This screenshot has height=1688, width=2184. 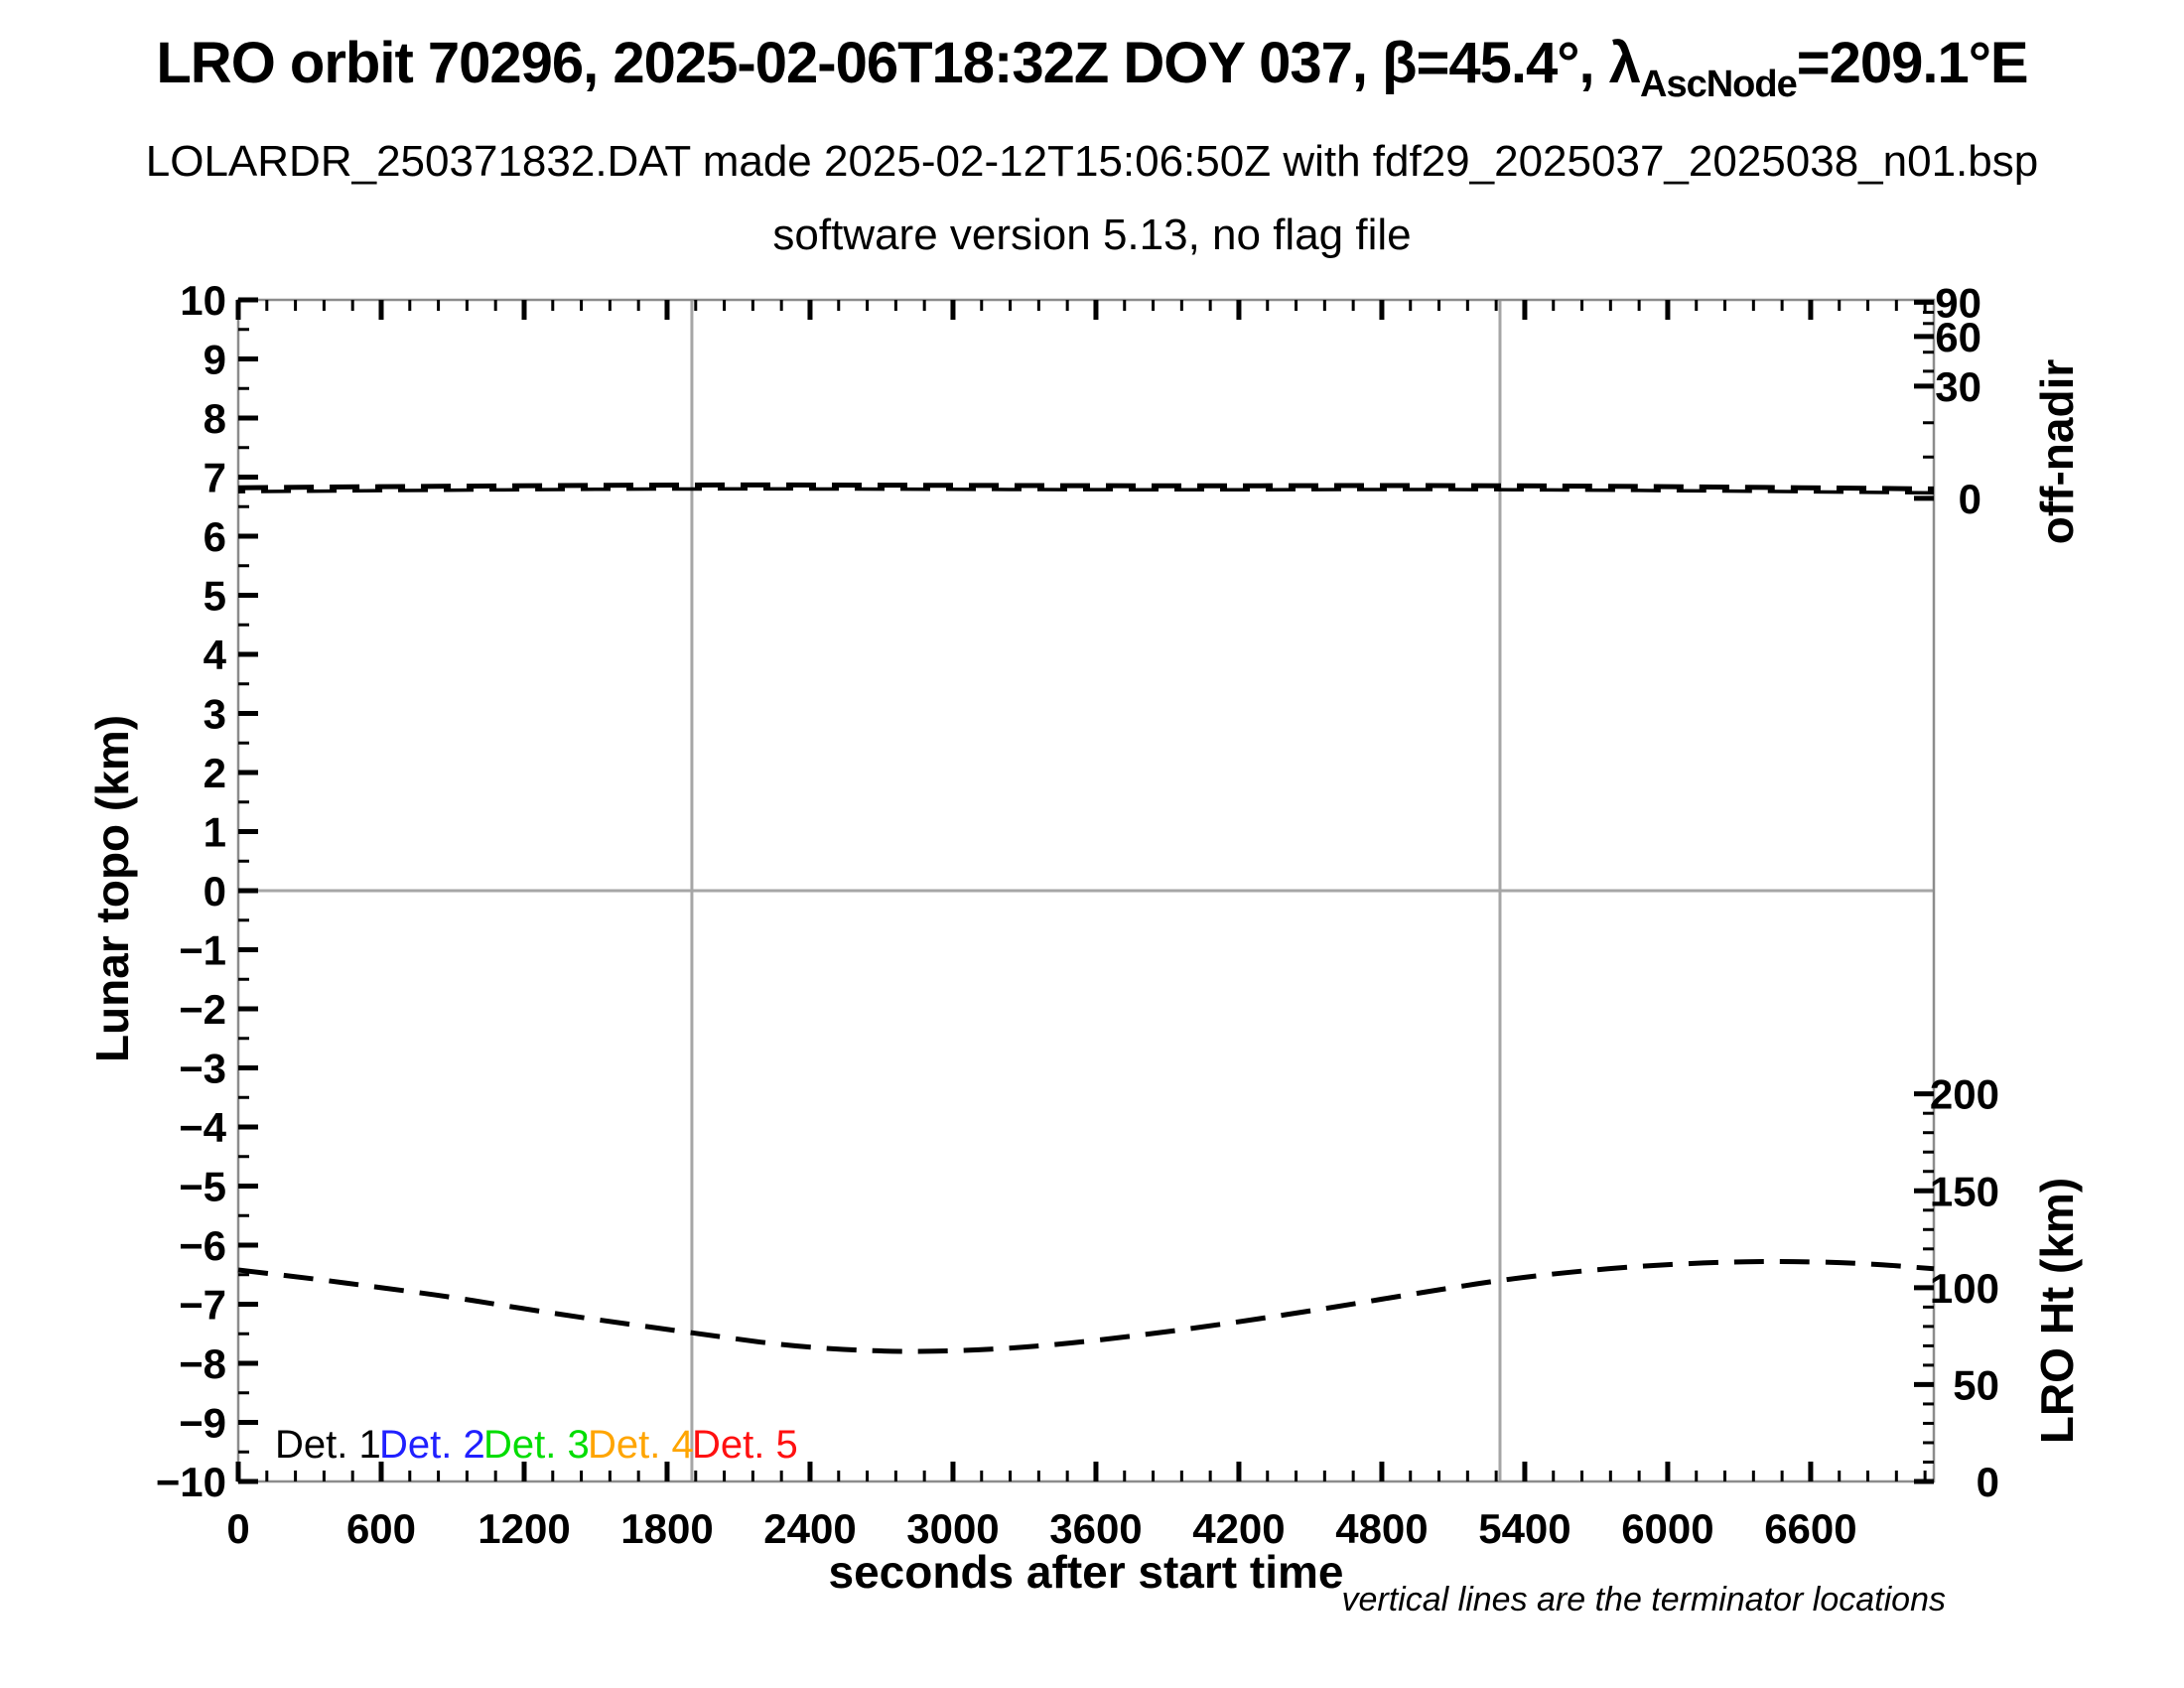 What do you see at coordinates (215, 536) in the screenshot?
I see `left-tick-label: 6` at bounding box center [215, 536].